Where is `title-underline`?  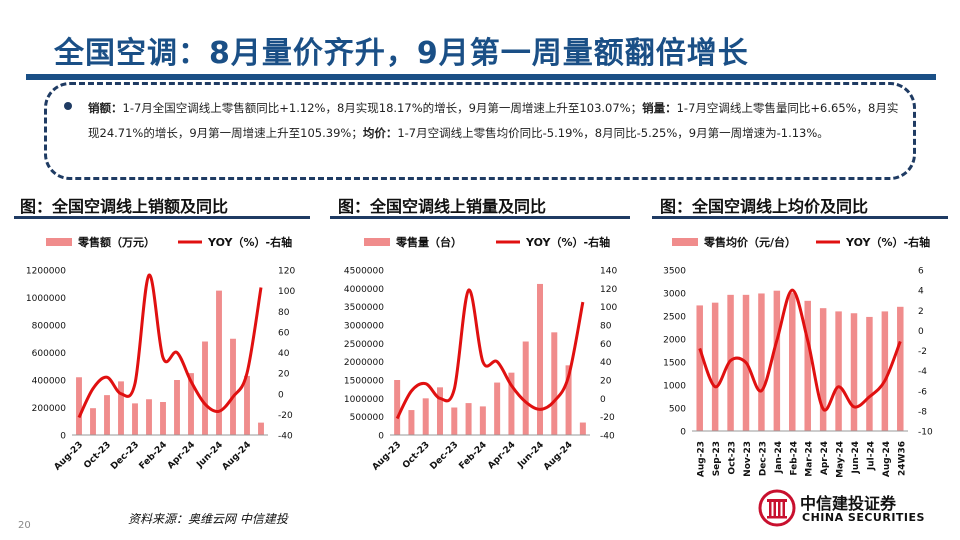 title-underline is located at coordinates (481, 77).